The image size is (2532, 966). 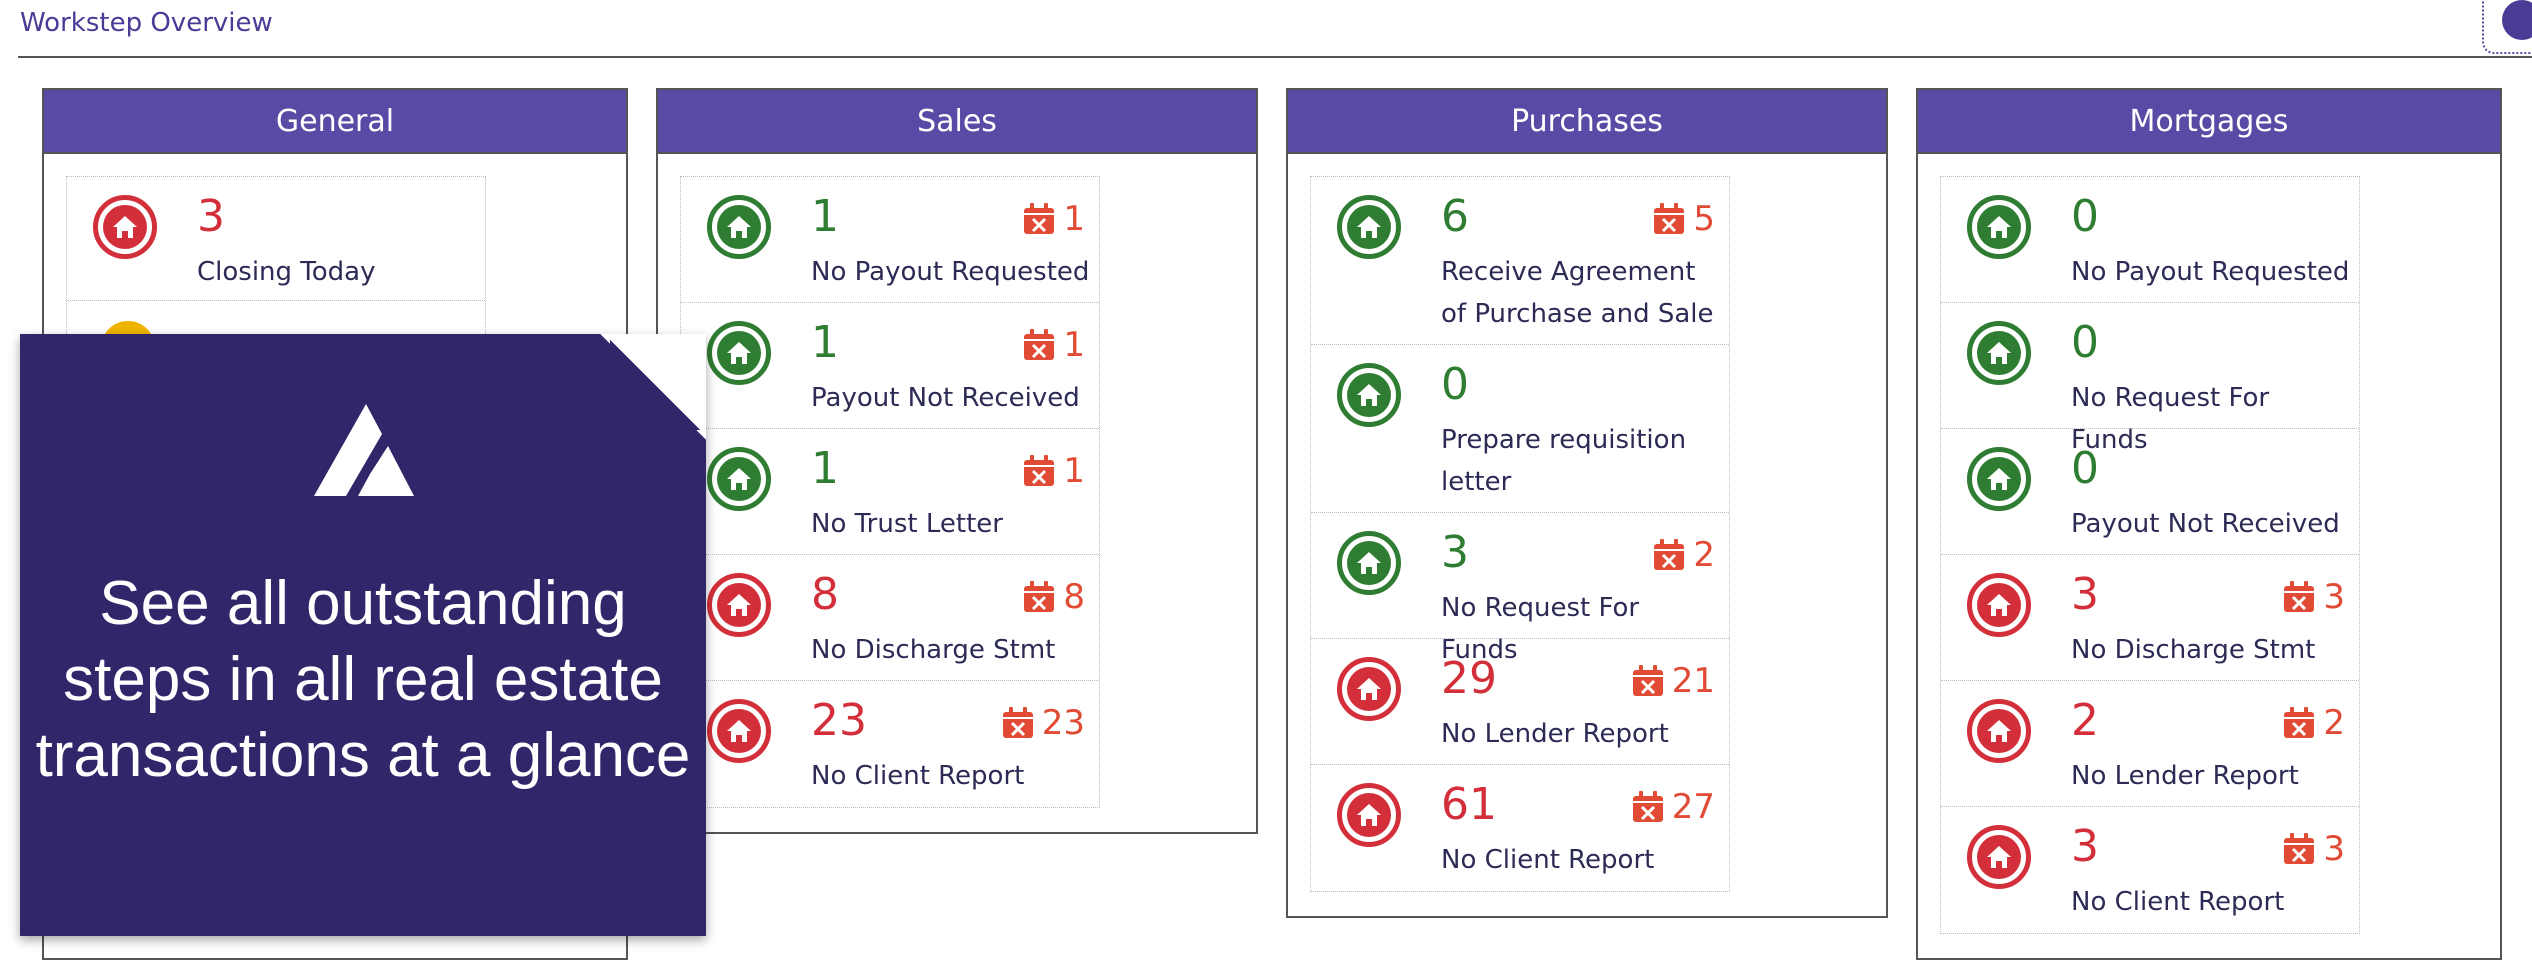 I want to click on overdue-badge: 5, so click(x=1683, y=219).